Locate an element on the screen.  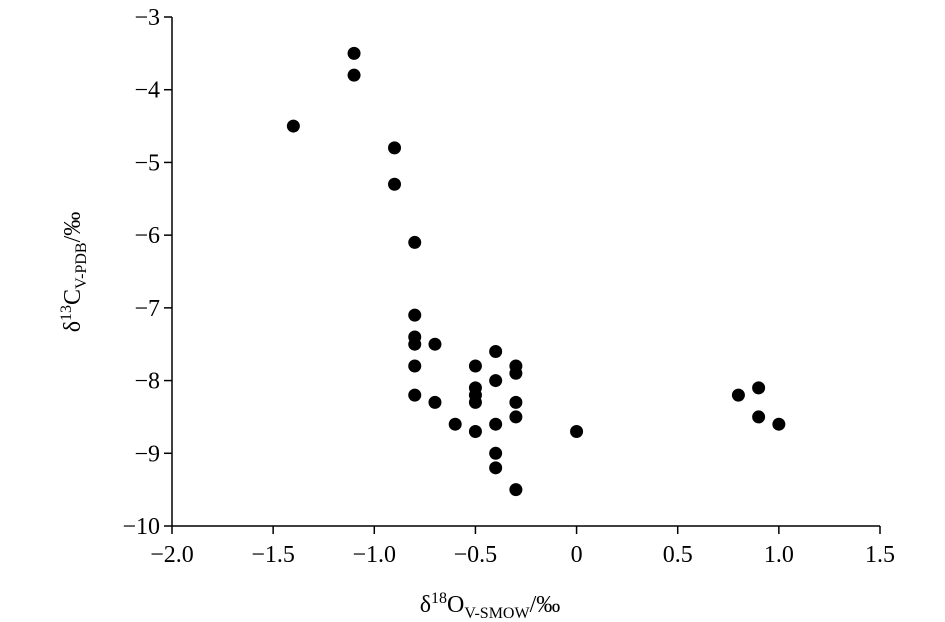
y-tick-label: −4 is located at coordinates (147, 91).